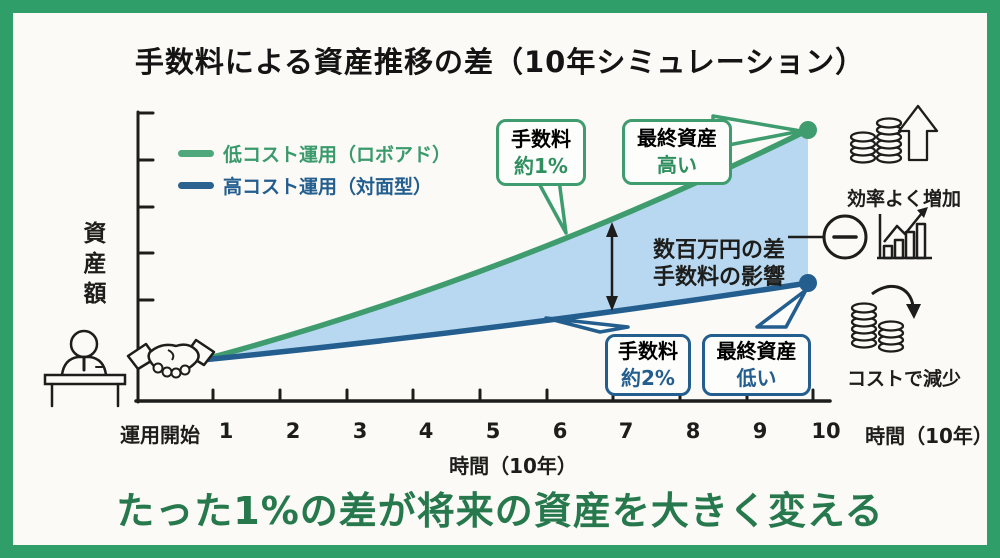 This screenshot has height=558, width=1000. Describe the element at coordinates (756, 378) in the screenshot. I see `callout-asset-low-line2: 低い` at that location.